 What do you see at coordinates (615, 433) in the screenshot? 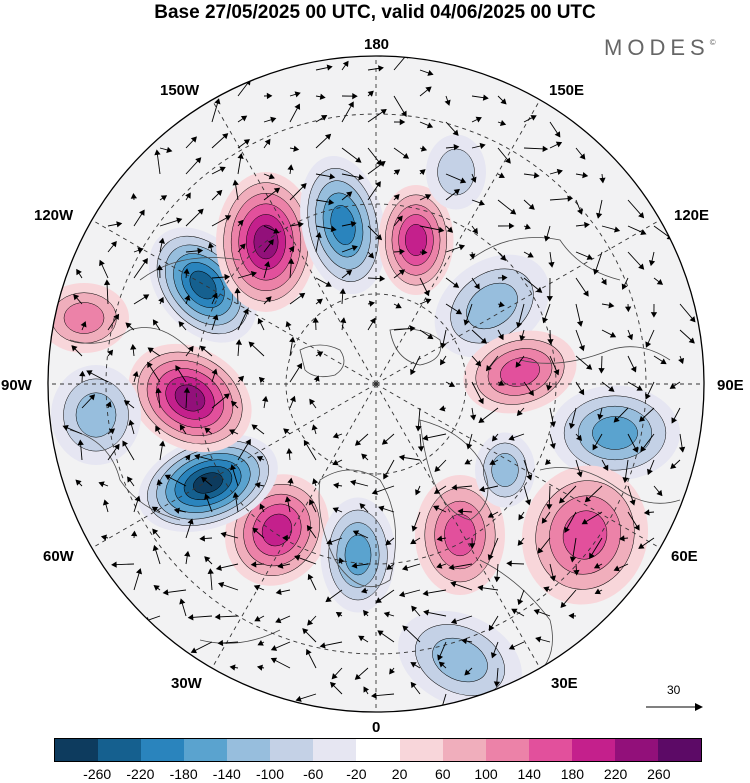
I see `anomaly-central-asia` at bounding box center [615, 433].